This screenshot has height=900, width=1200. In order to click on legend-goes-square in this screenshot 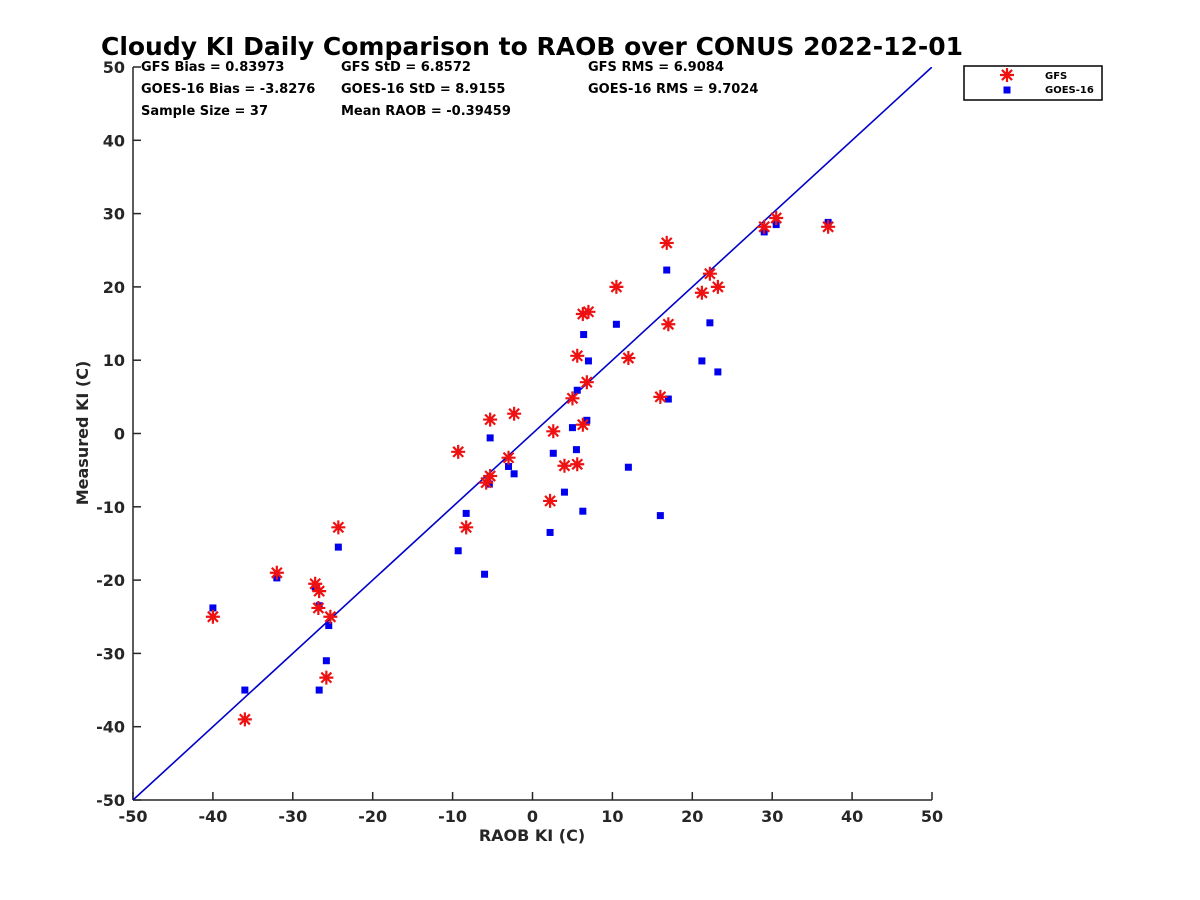, I will do `click(1007, 90)`.